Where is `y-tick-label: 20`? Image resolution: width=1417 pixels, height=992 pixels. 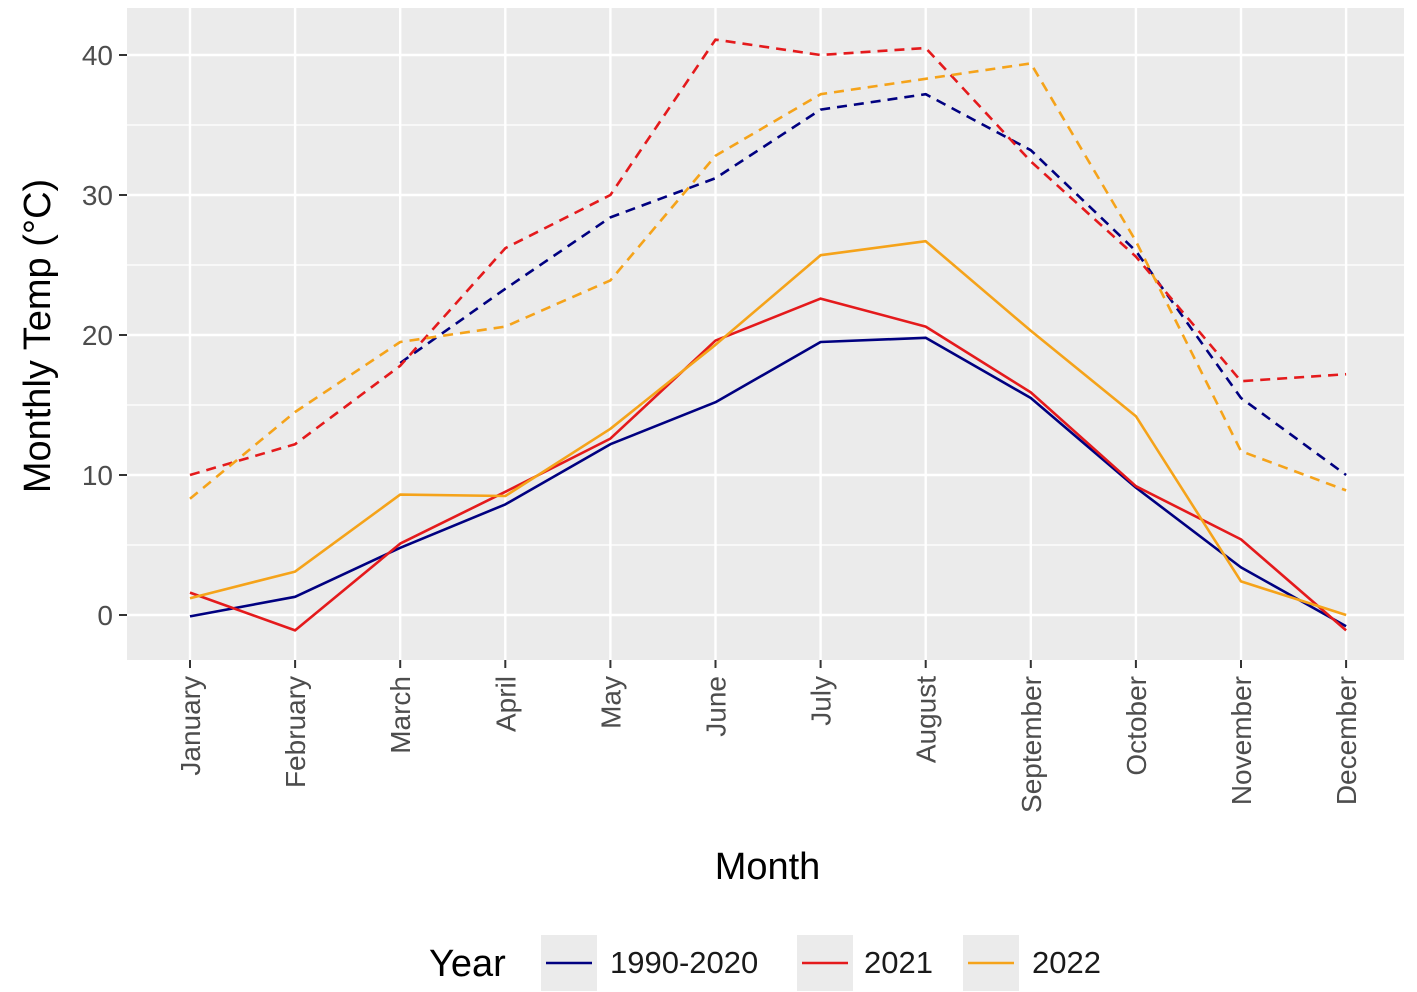
y-tick-label: 20 is located at coordinates (97, 335).